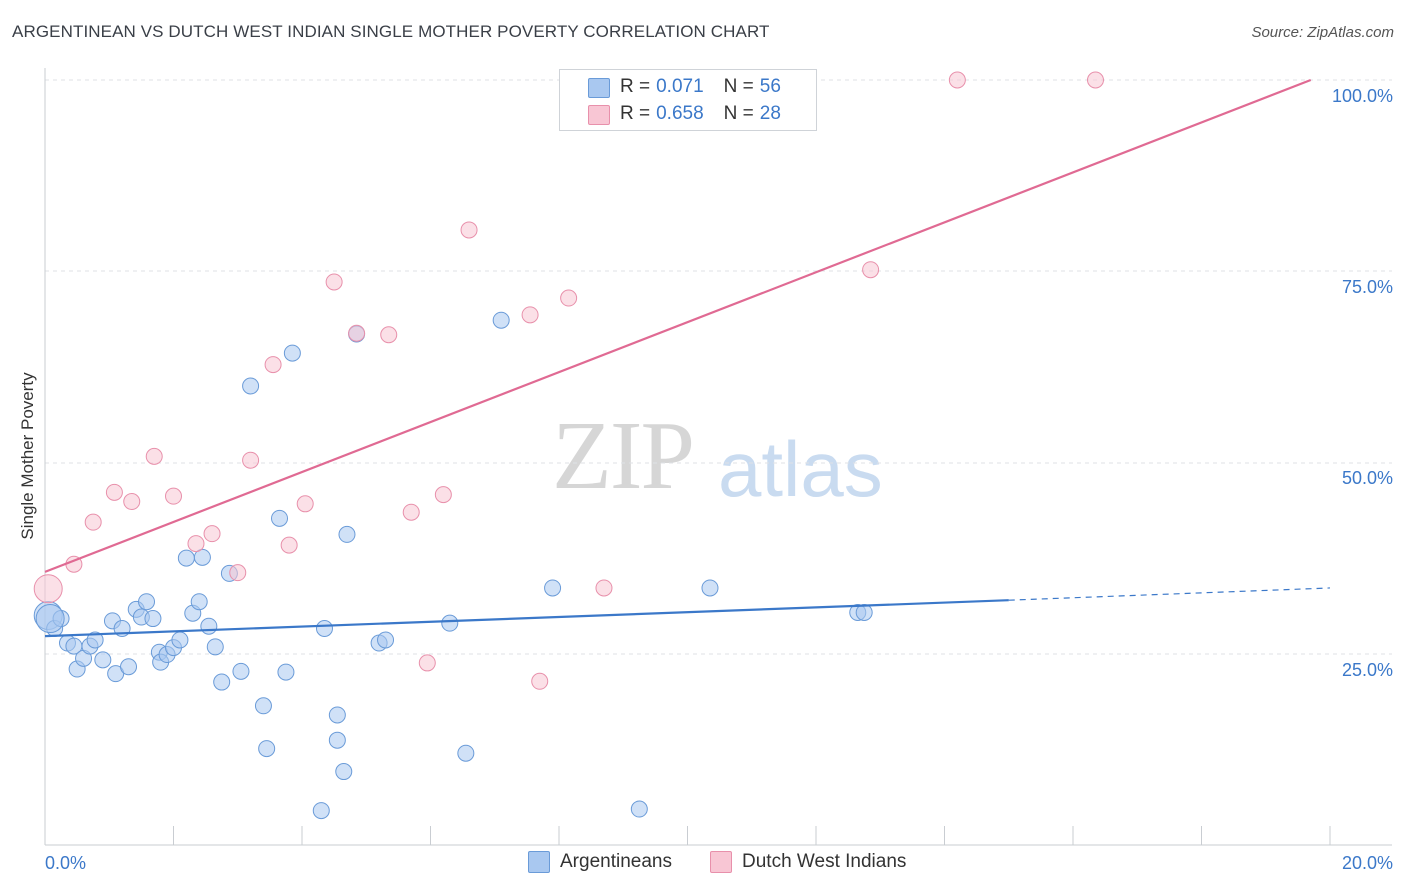  Describe the element at coordinates (65, 863) in the screenshot. I see `x-tick-label: 0.0%` at that location.